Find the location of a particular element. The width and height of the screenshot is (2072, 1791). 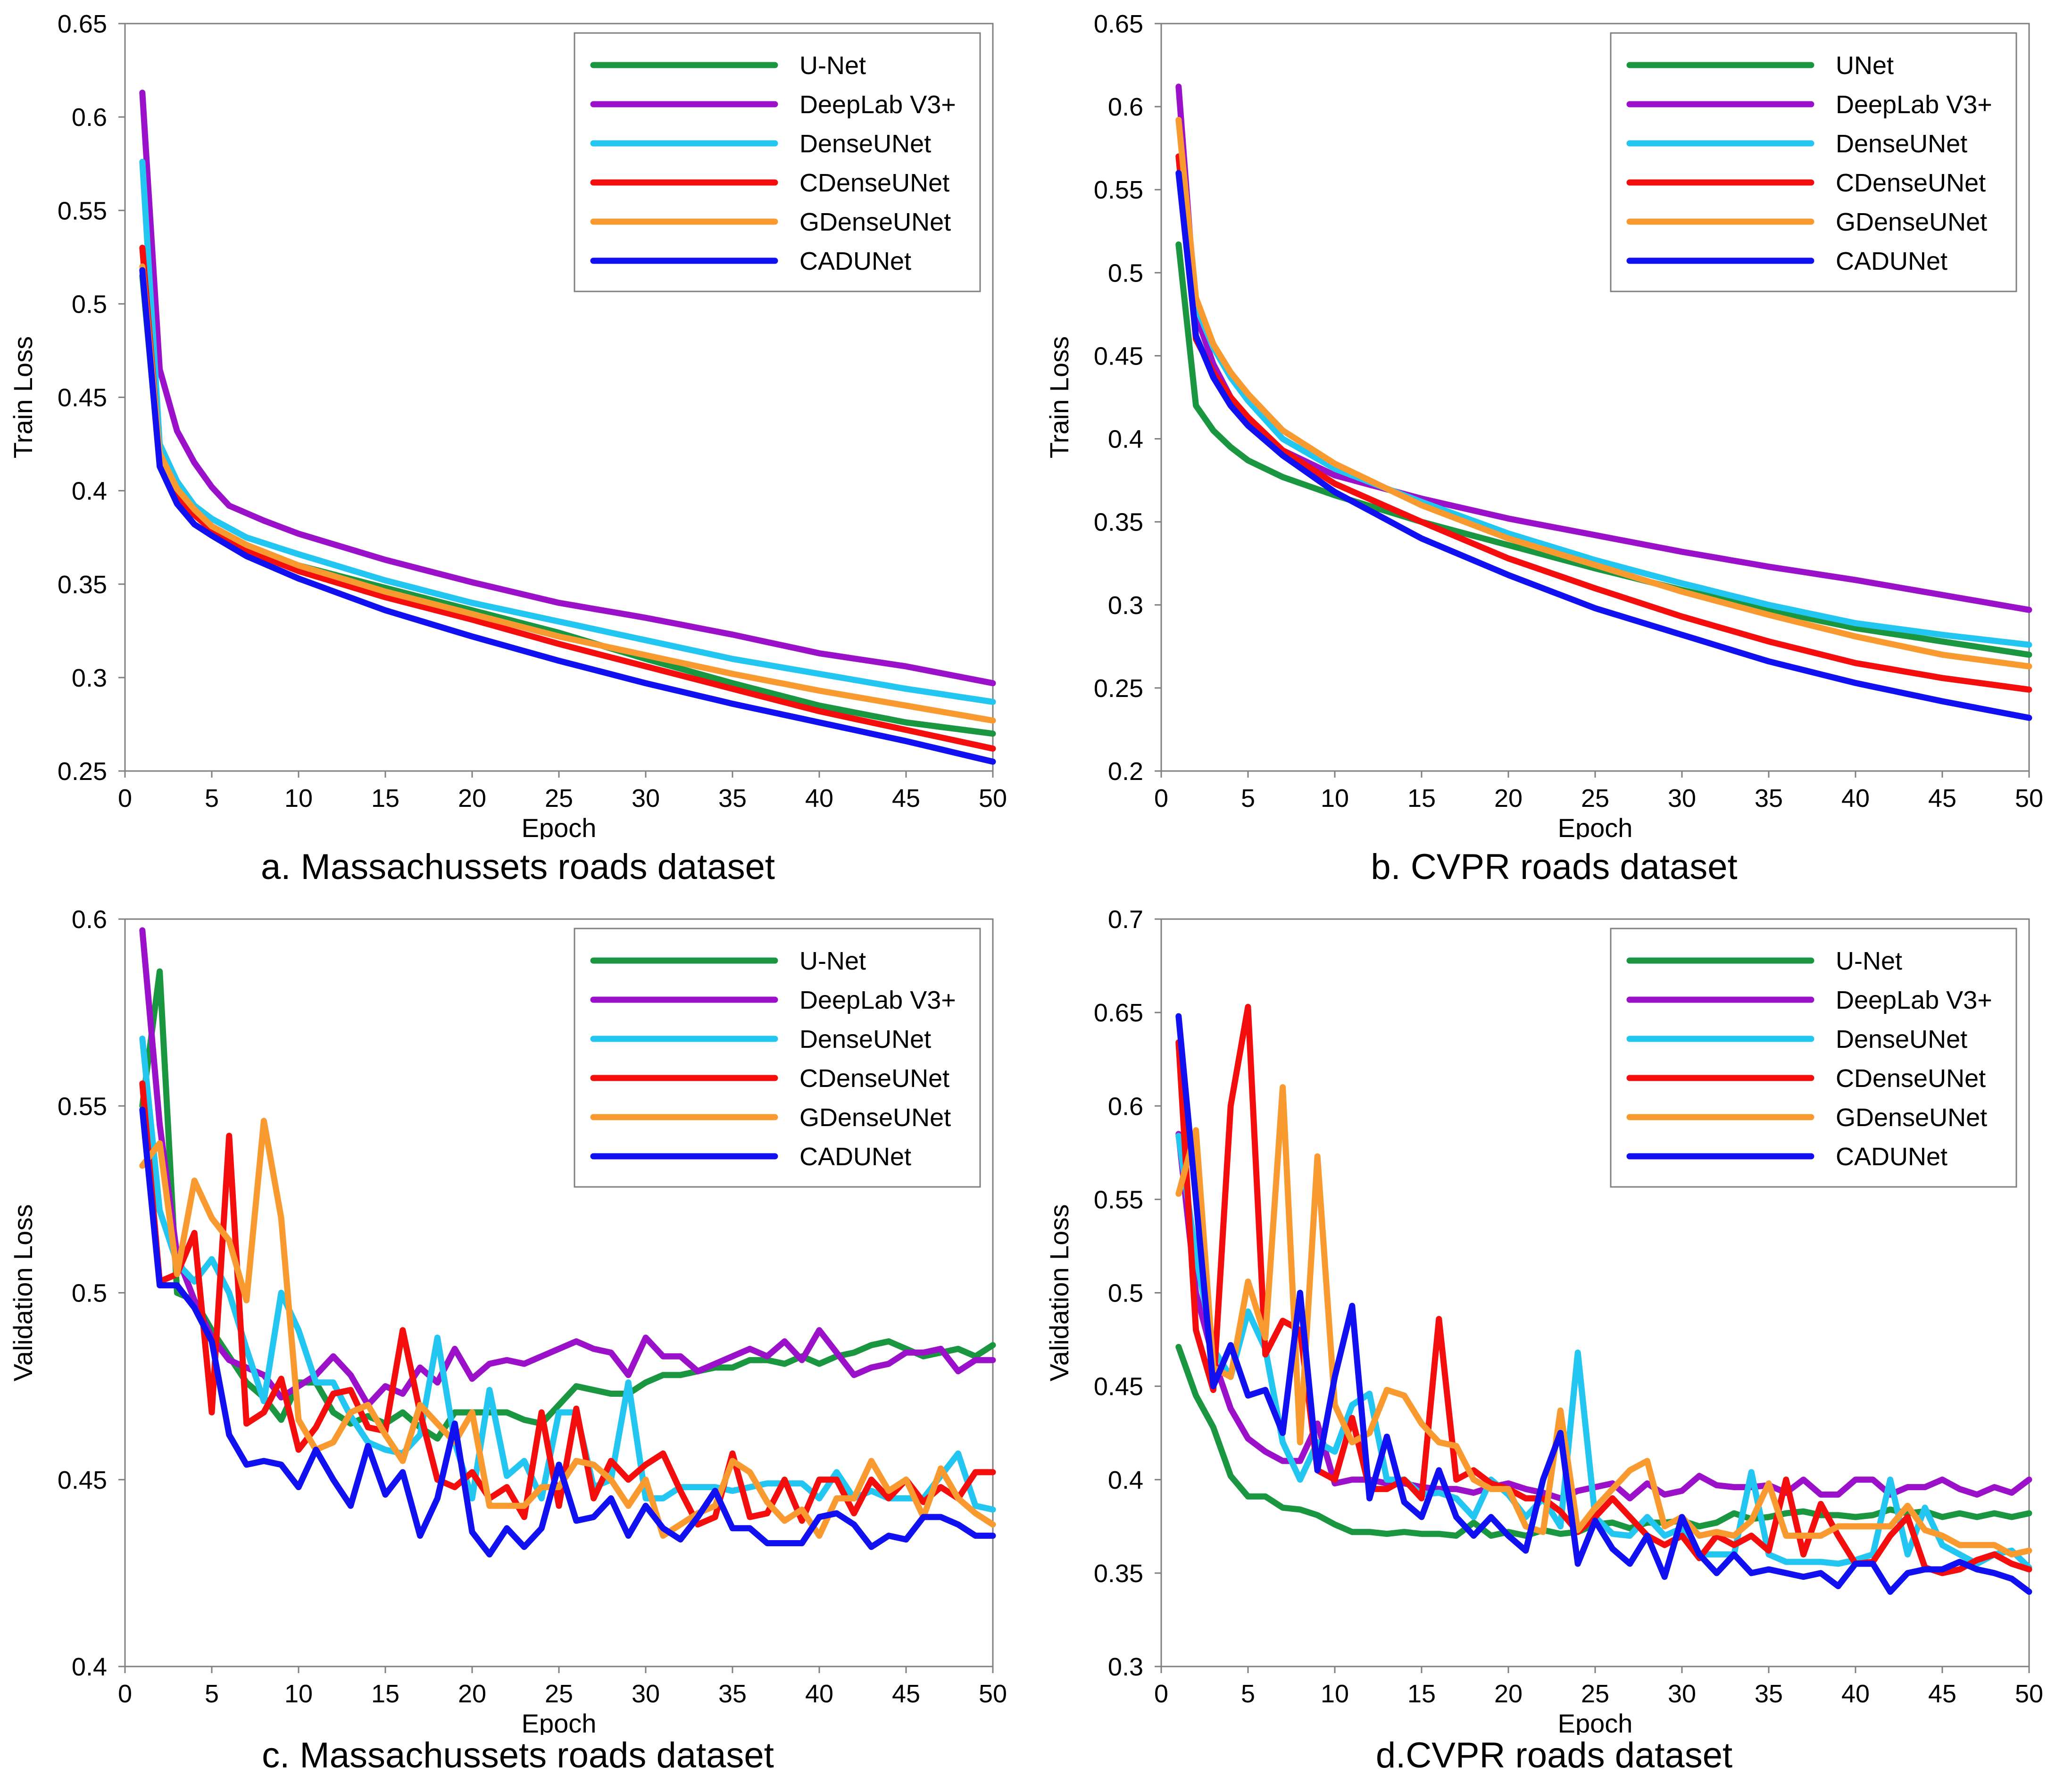

chart-title-d: d.CVPR roads dataset is located at coordinates (1554, 1755).